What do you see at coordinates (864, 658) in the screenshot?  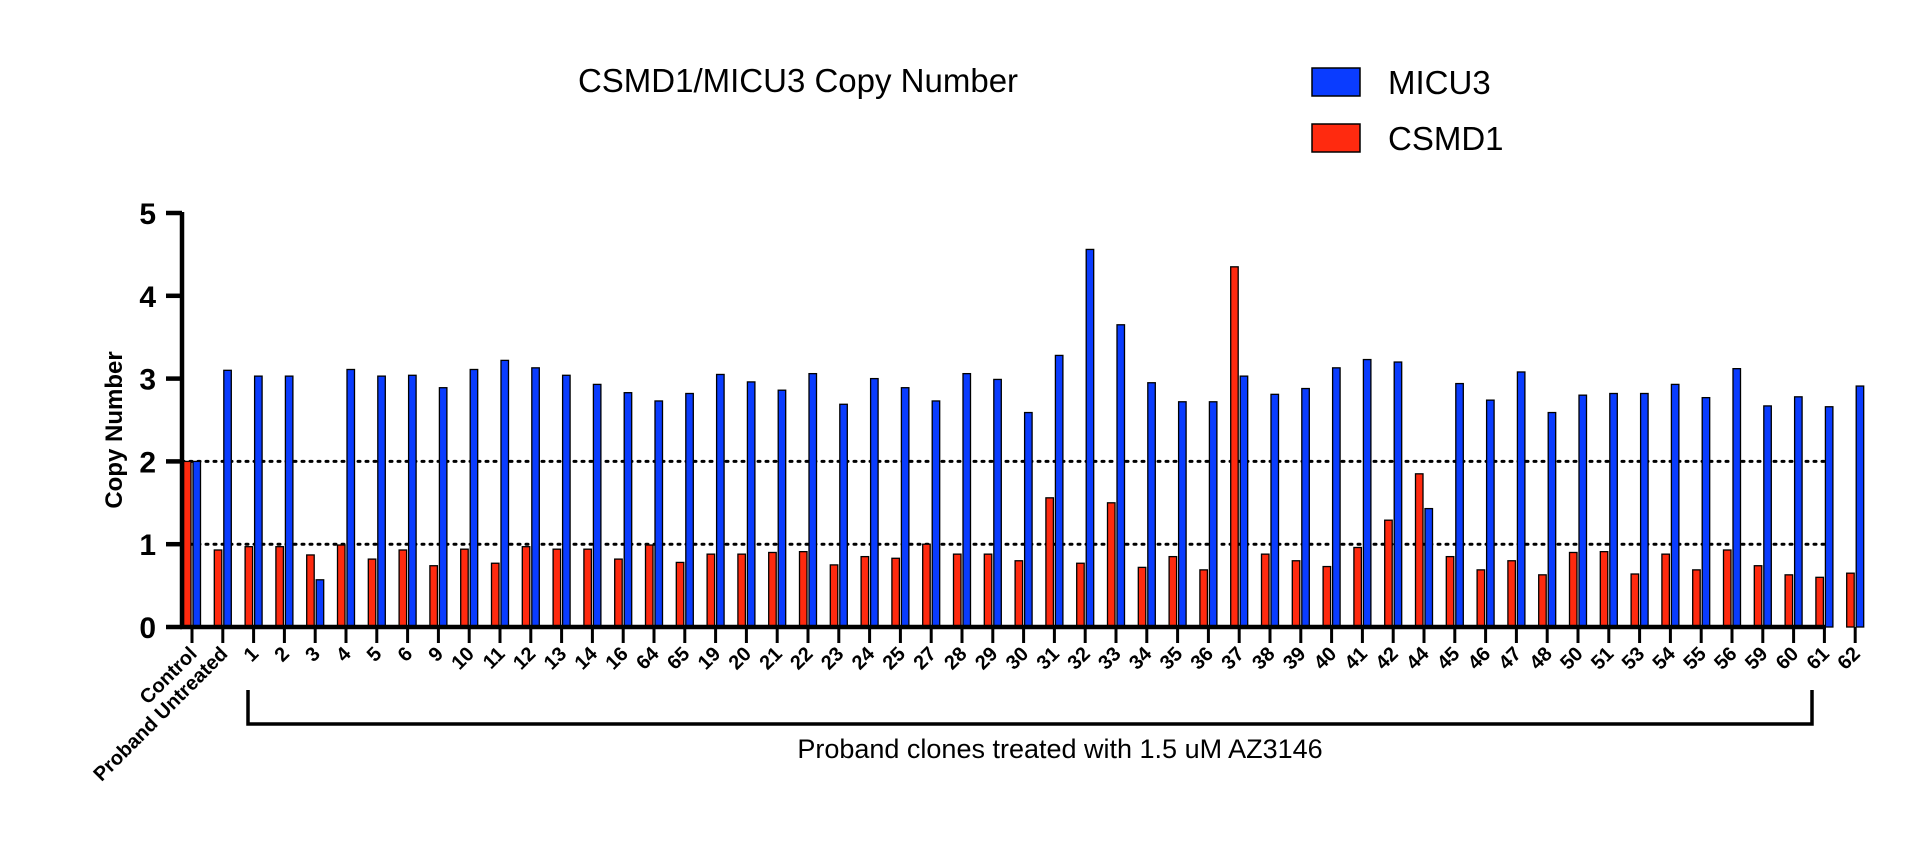 I see `x-tick-label: 24` at bounding box center [864, 658].